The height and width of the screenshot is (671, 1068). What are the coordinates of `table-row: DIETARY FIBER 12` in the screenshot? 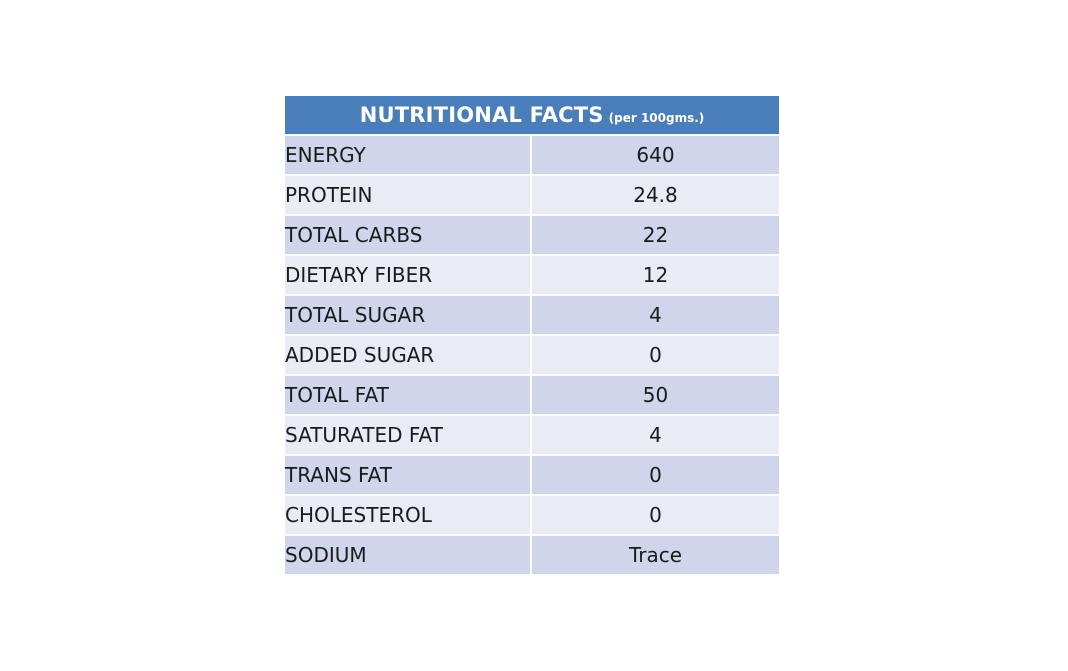 It's located at (532, 275).